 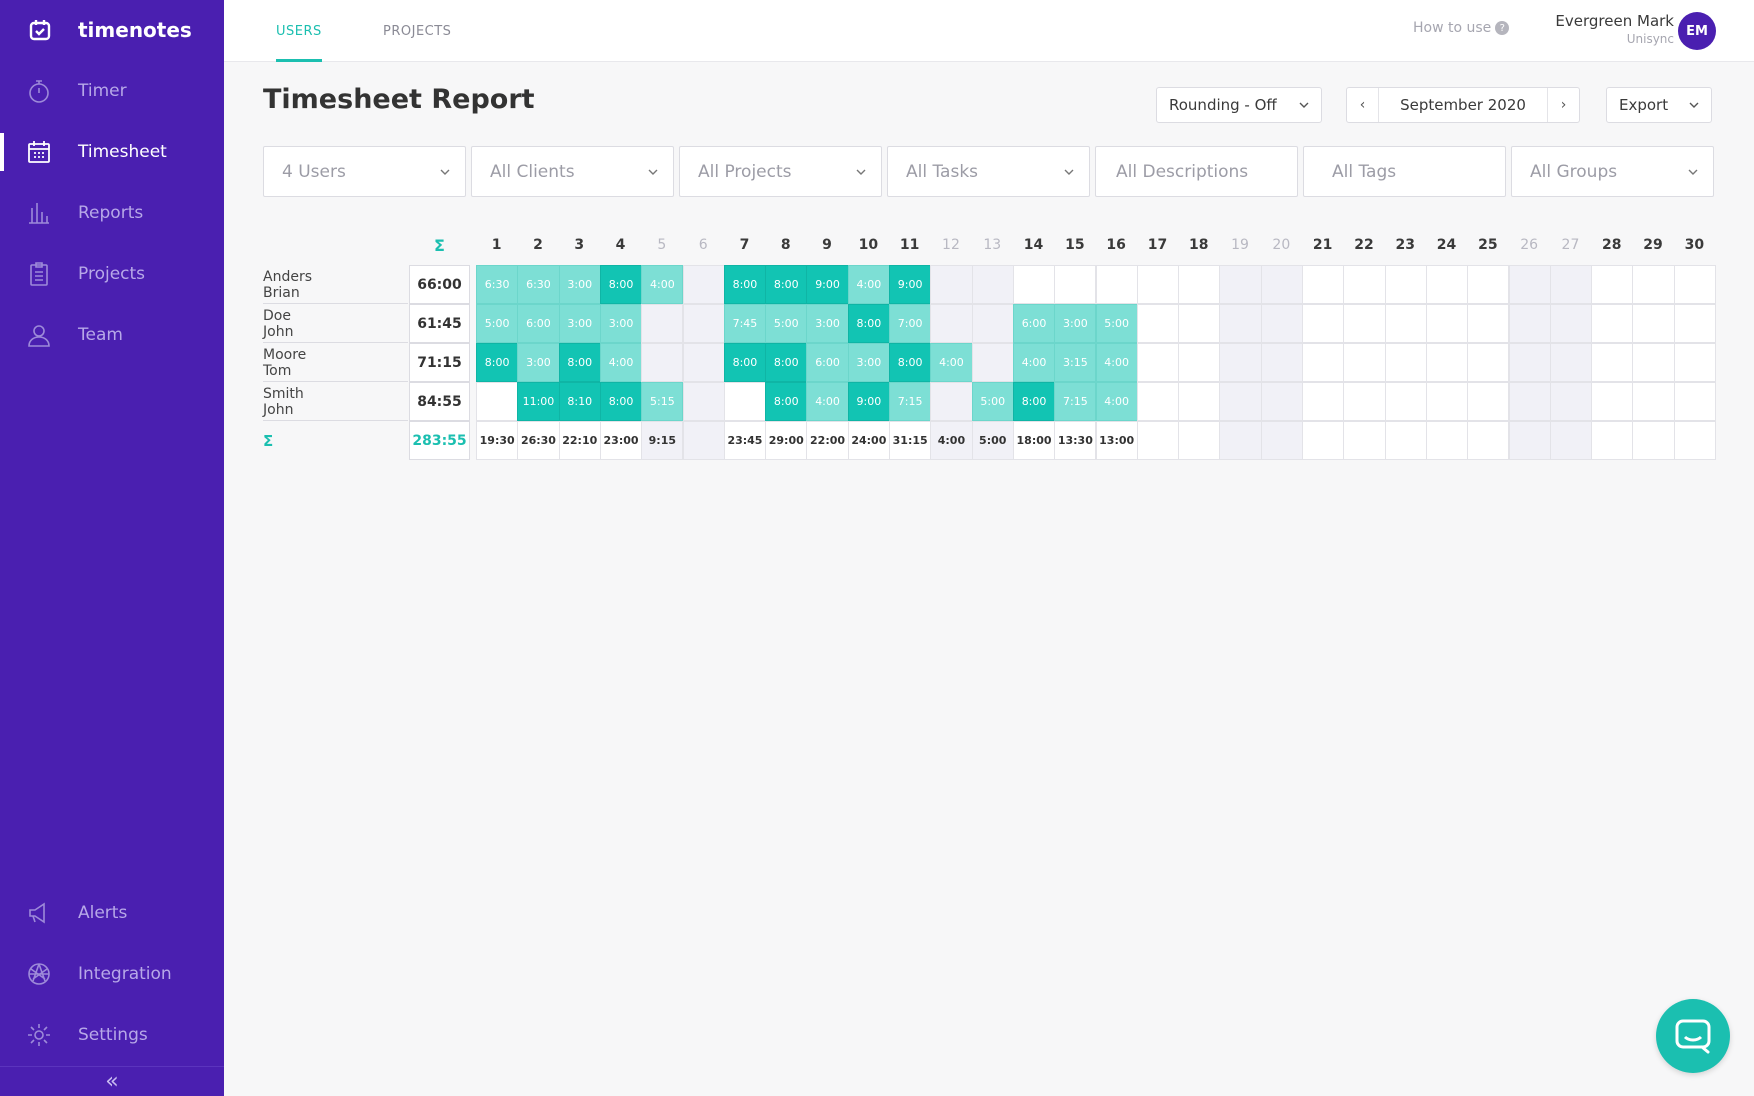 What do you see at coordinates (1239, 105) in the screenshot?
I see `rounding-dropdown: Rounding - Off` at bounding box center [1239, 105].